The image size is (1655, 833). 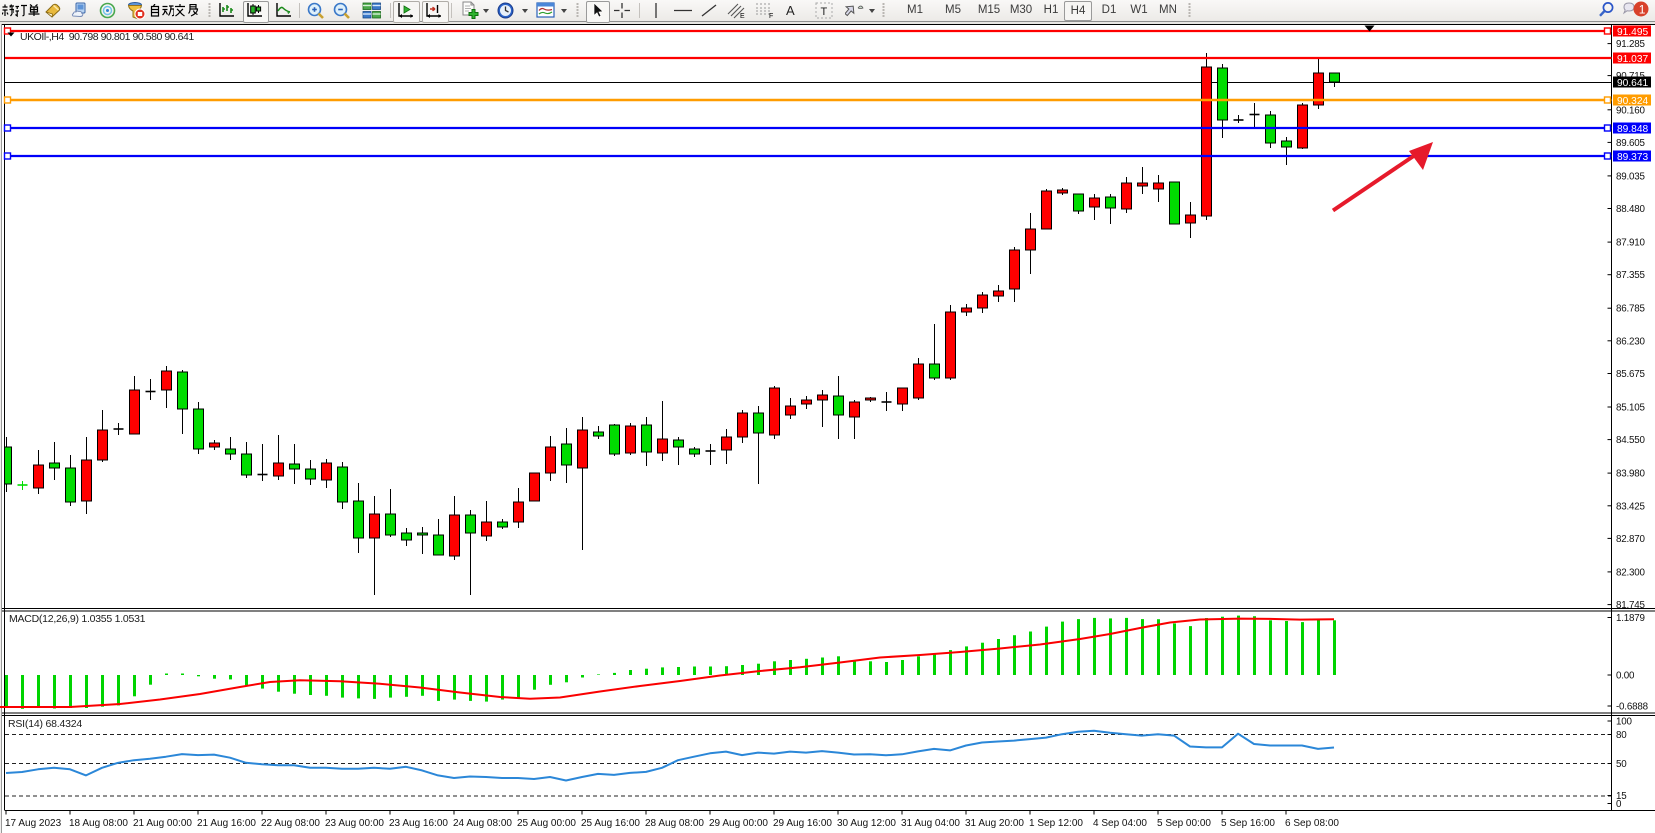 What do you see at coordinates (1631, 374) in the screenshot?
I see `svg-text: 85.675` at bounding box center [1631, 374].